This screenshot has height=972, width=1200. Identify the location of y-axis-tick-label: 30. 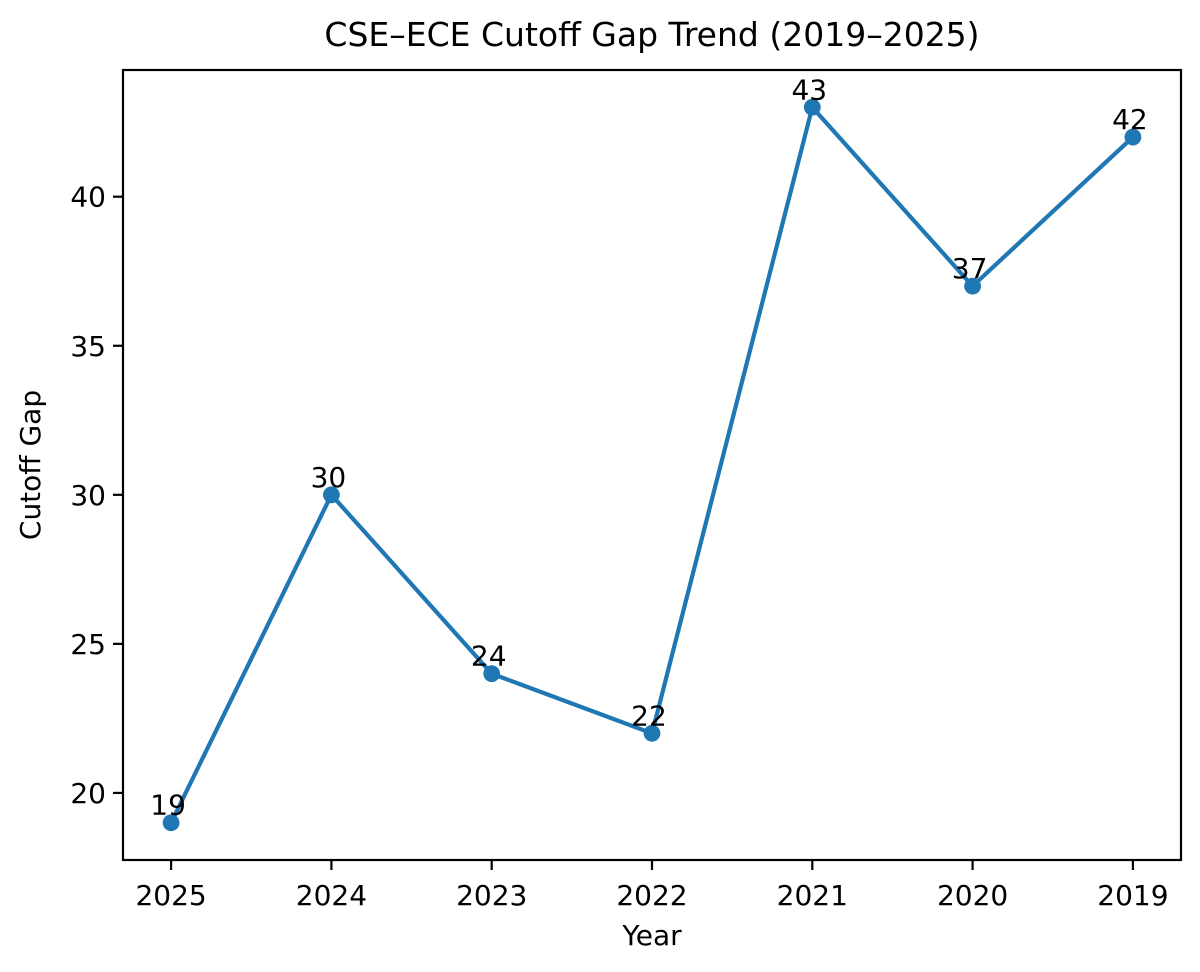
(88, 495).